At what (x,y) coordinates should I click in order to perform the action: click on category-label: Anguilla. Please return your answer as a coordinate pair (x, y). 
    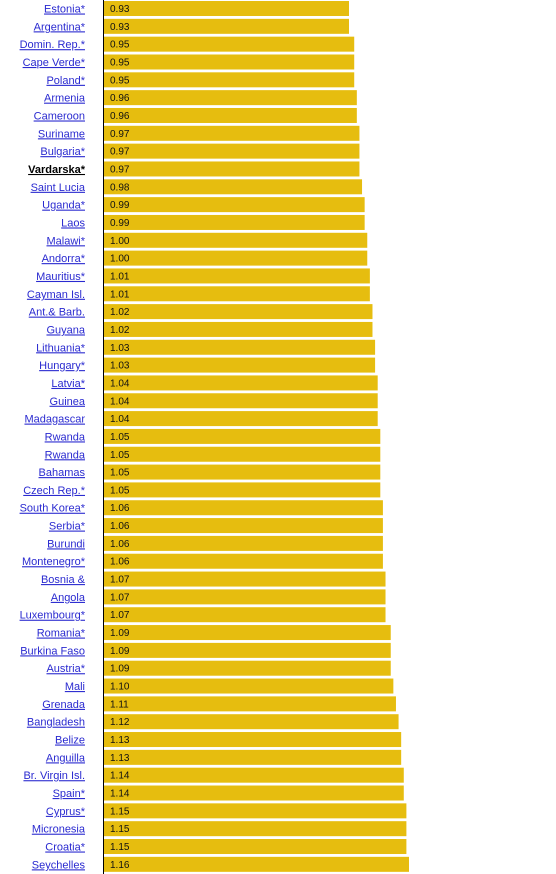
    Looking at the image, I should click on (66, 758).